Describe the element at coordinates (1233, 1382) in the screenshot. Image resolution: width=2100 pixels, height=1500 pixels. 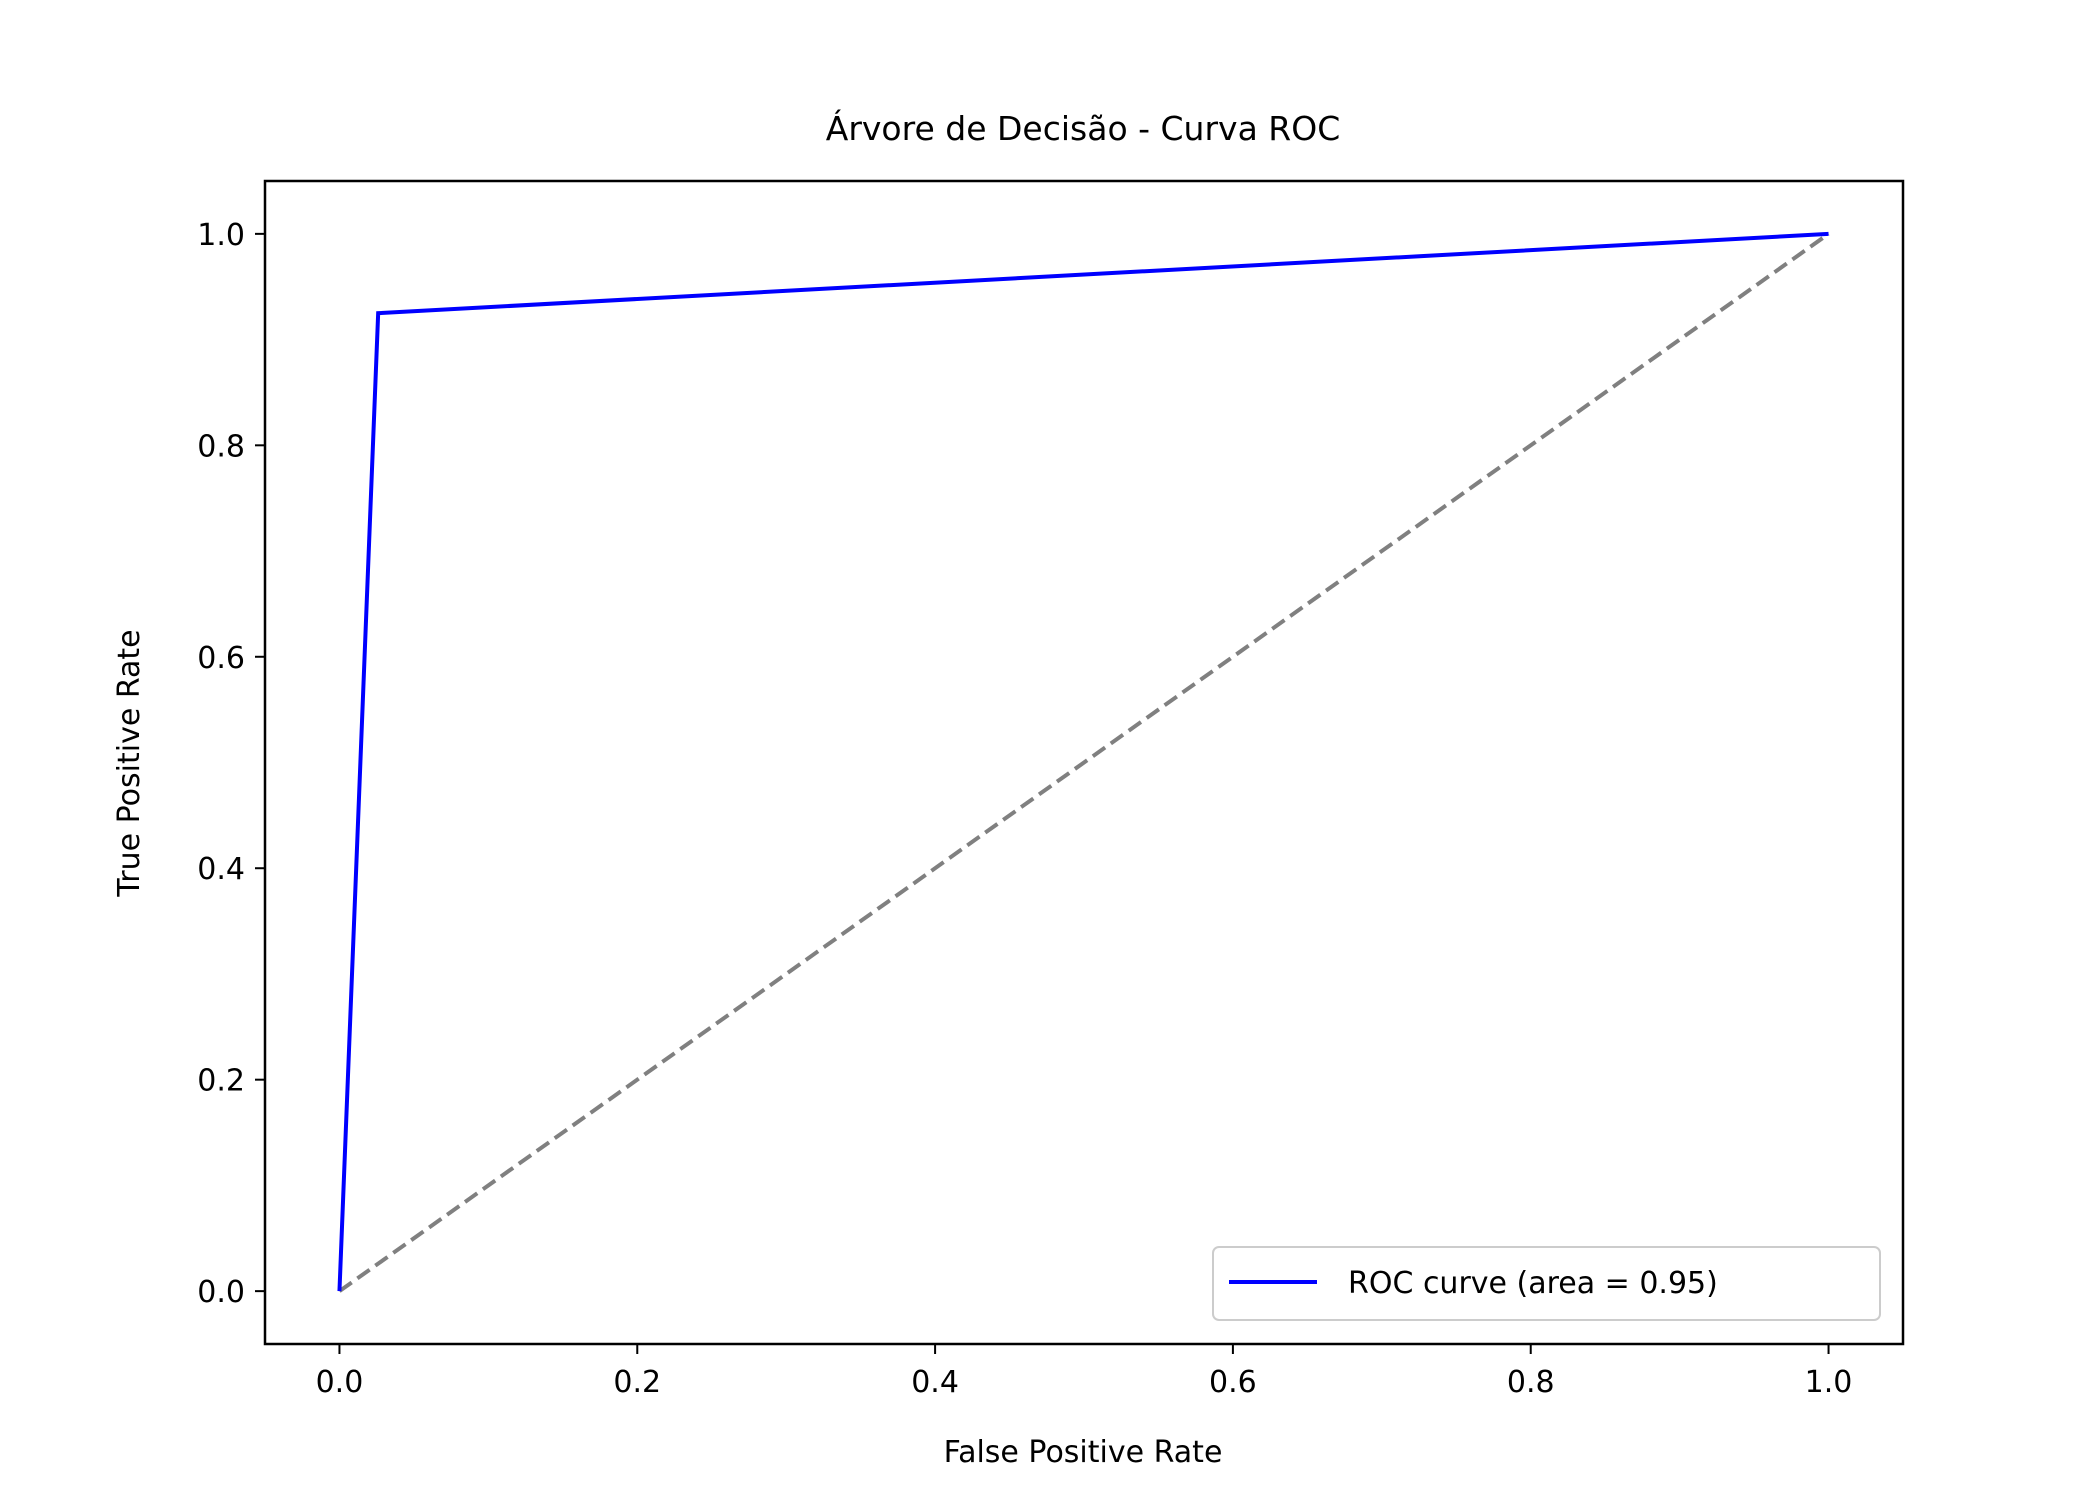
I see `x-tick-label: 0.6` at that location.